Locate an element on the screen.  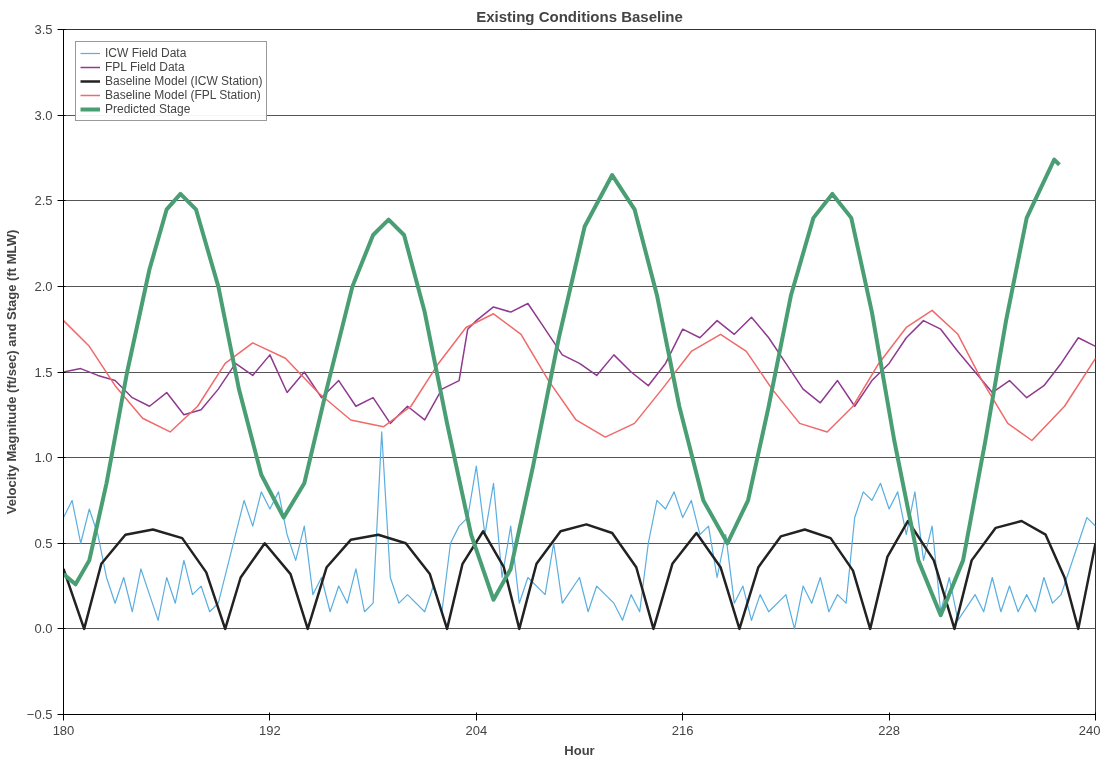
legend-label: Baseline Model (ICW Station) is located at coordinates (184, 81).